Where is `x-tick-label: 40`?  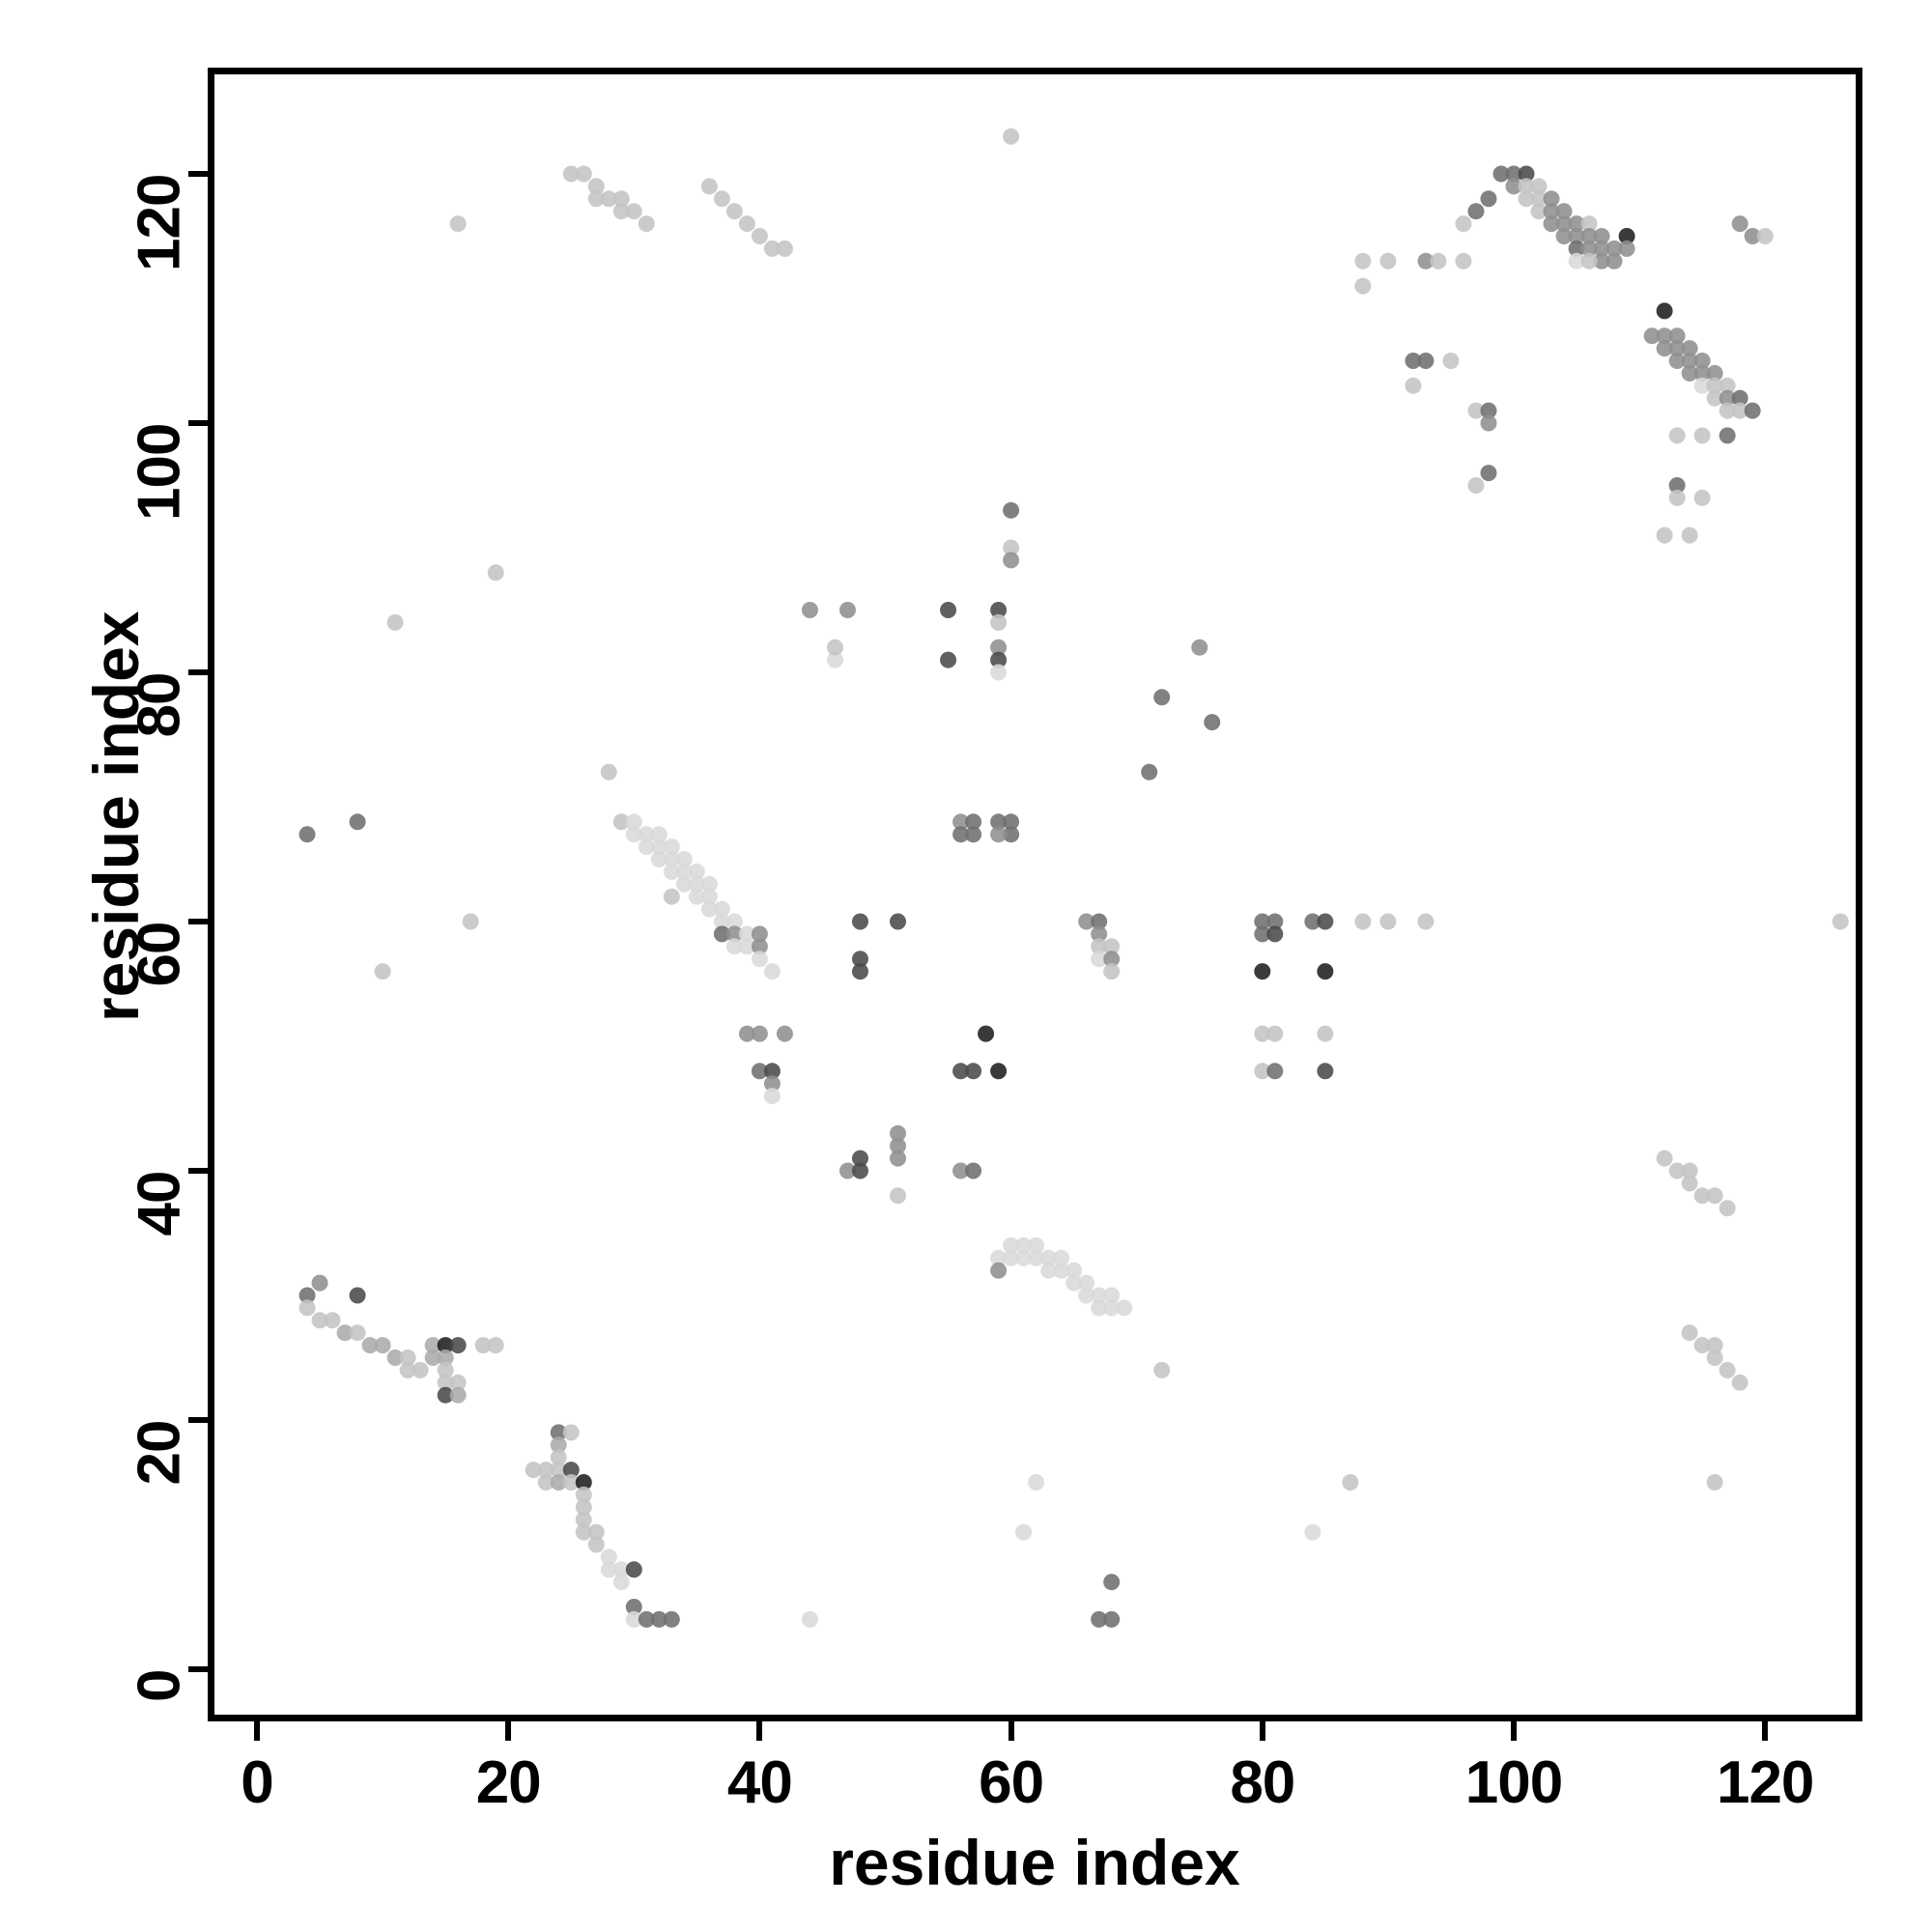
x-tick-label: 40 is located at coordinates (759, 1782).